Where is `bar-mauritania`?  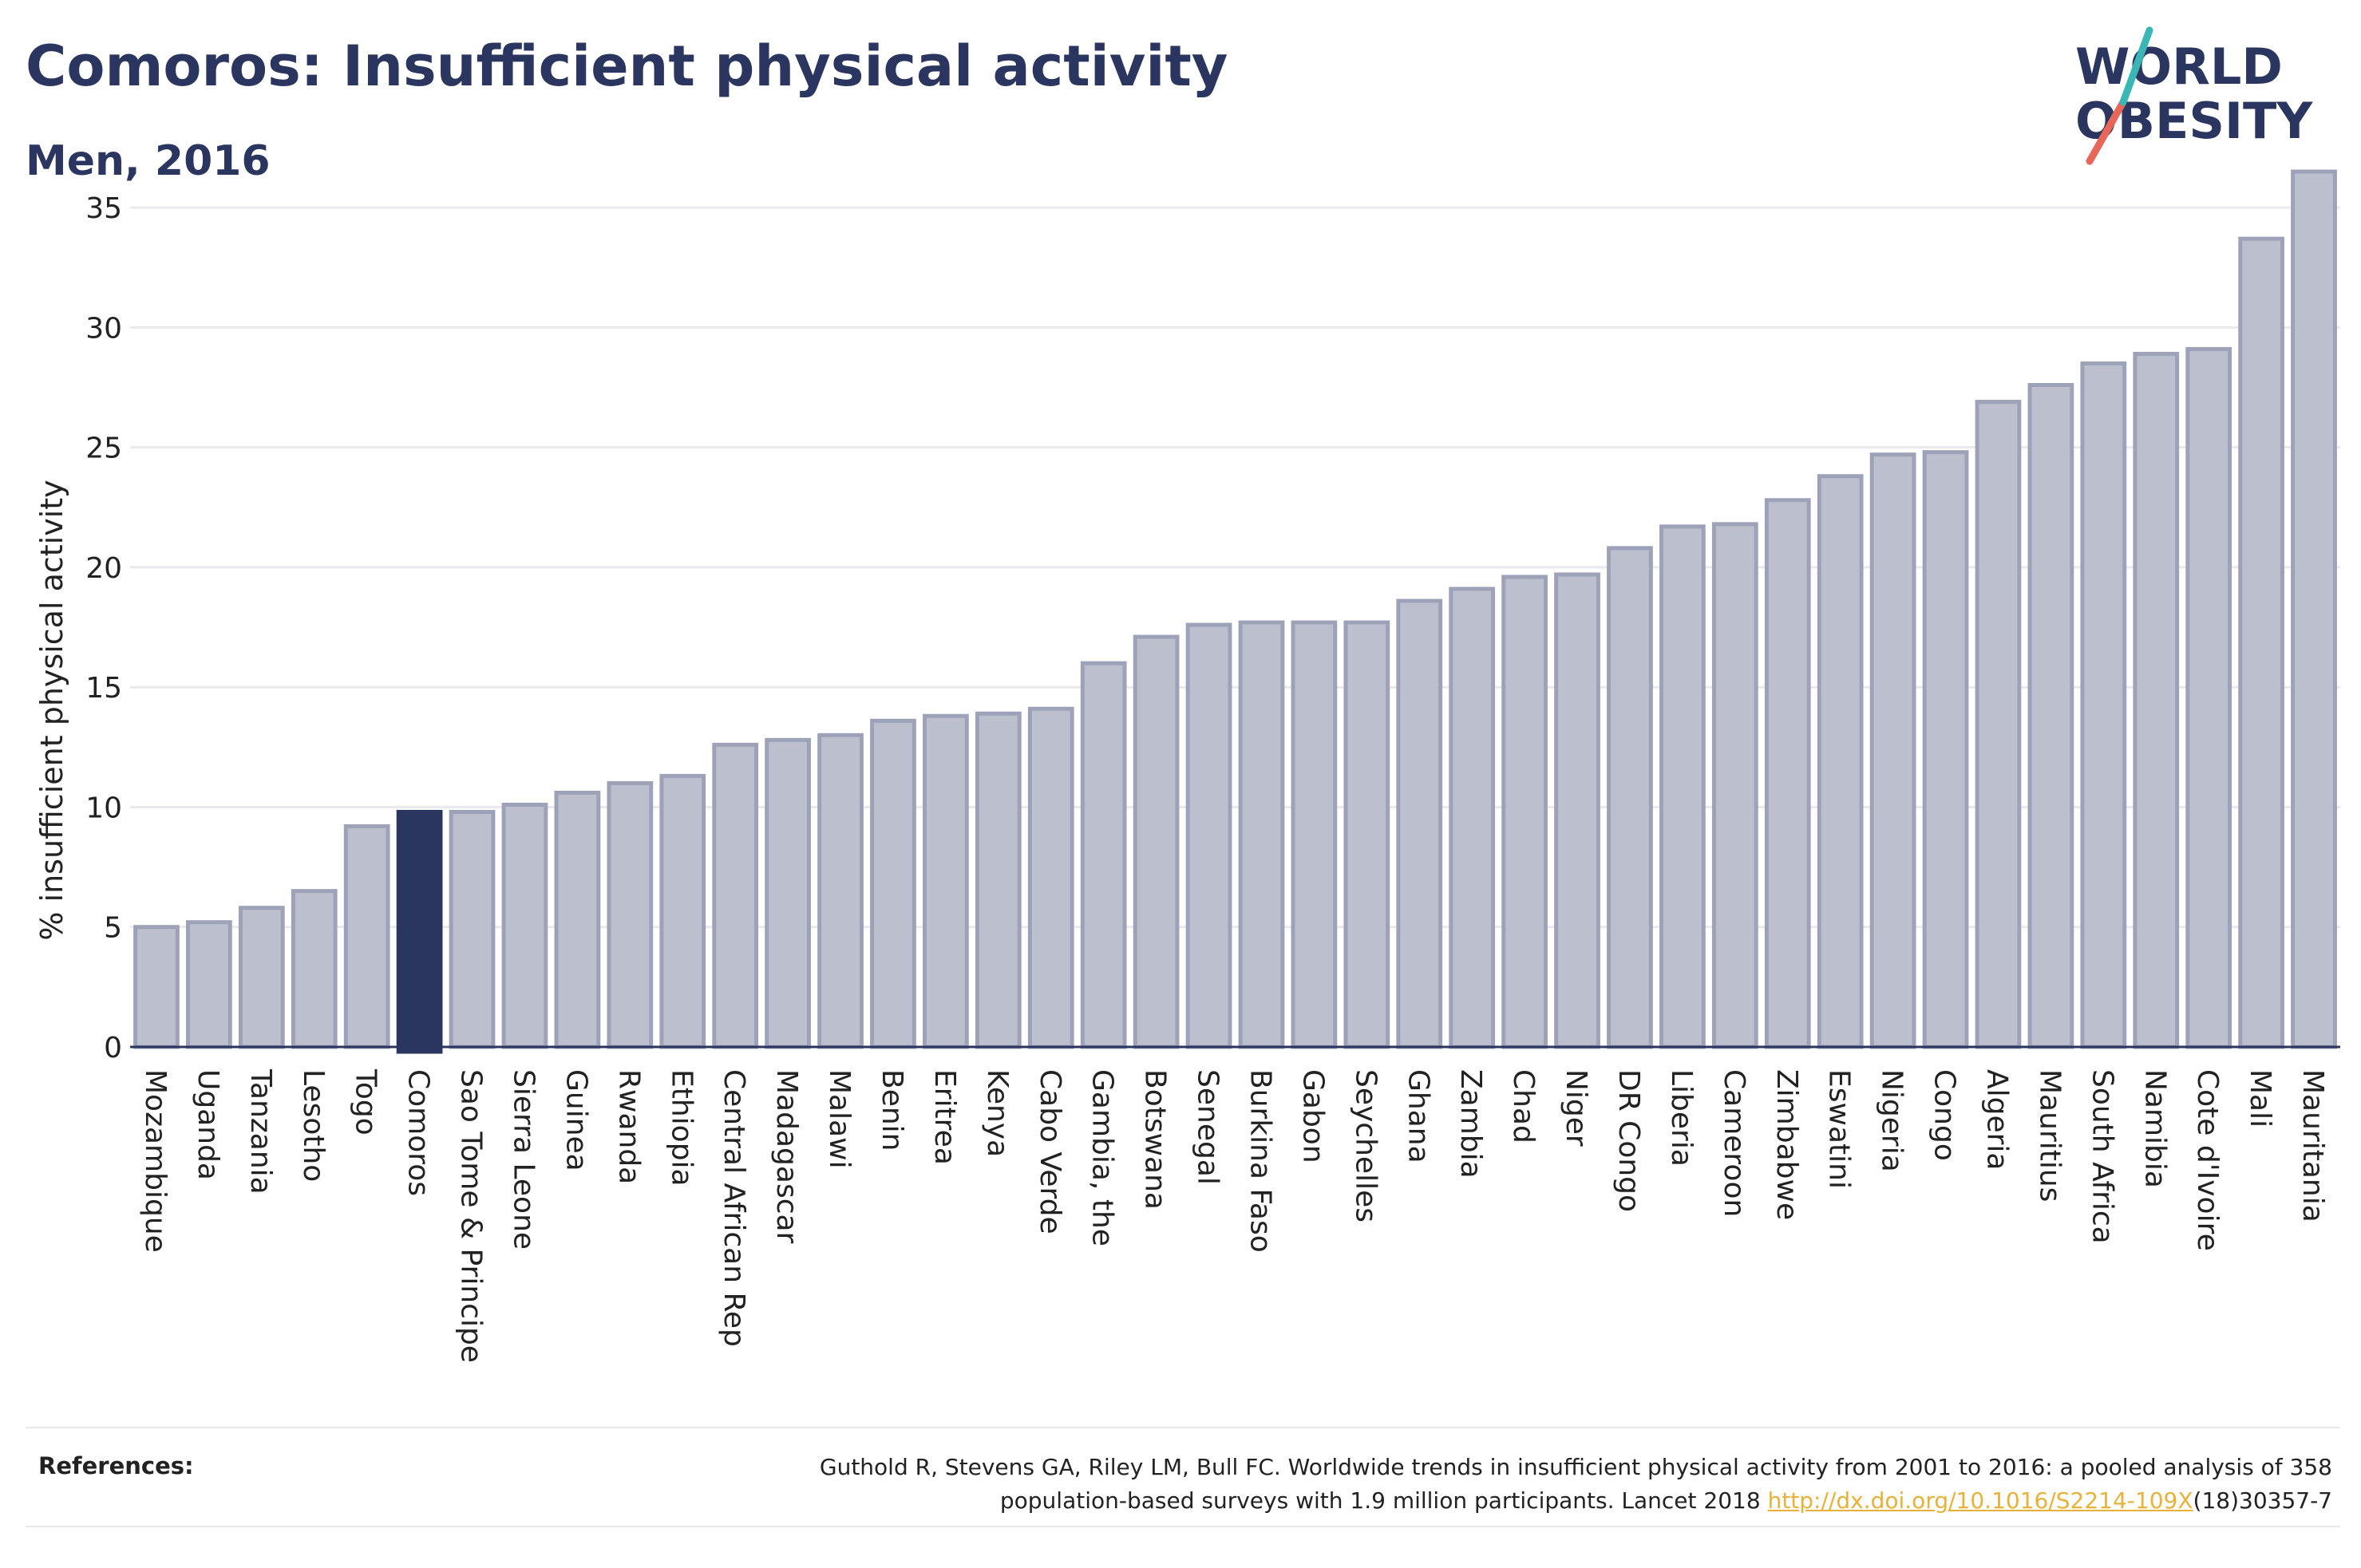
bar-mauritania is located at coordinates (2314, 609).